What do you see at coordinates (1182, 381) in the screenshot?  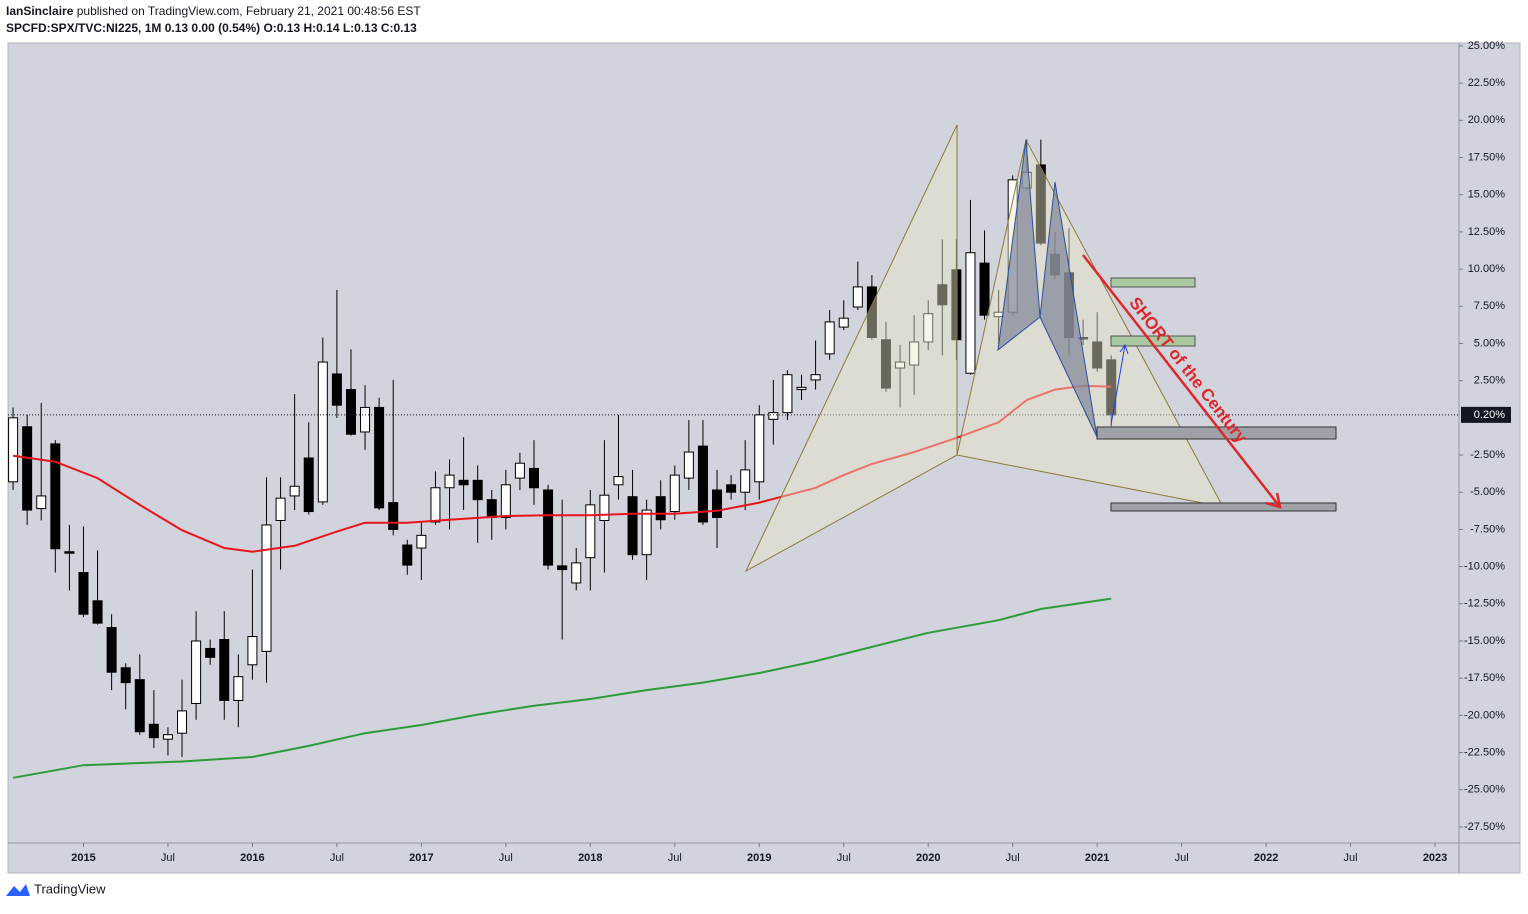 I see `short-arrow` at bounding box center [1182, 381].